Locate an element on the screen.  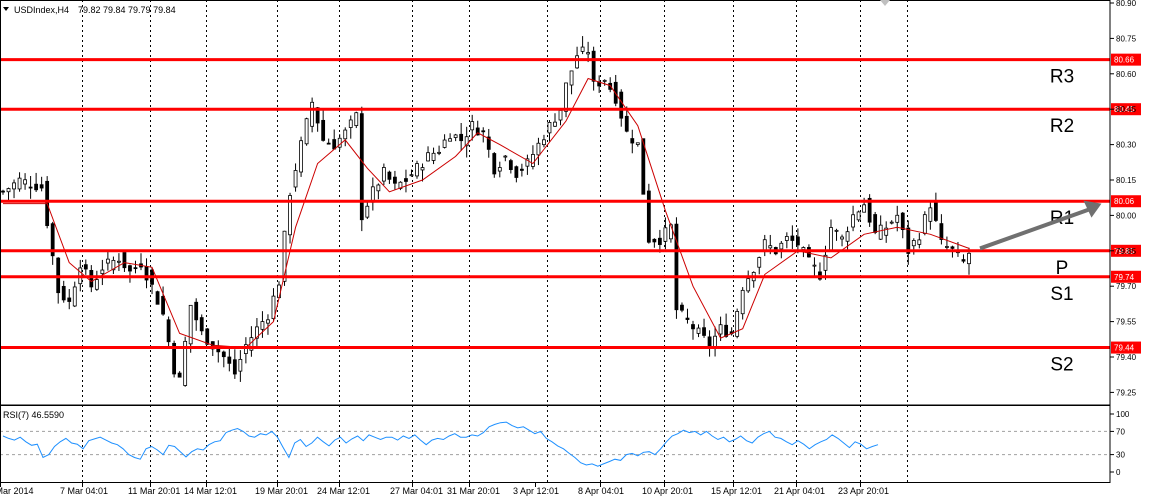
rsi-ytick-label: 100 is located at coordinates (1123, 414).